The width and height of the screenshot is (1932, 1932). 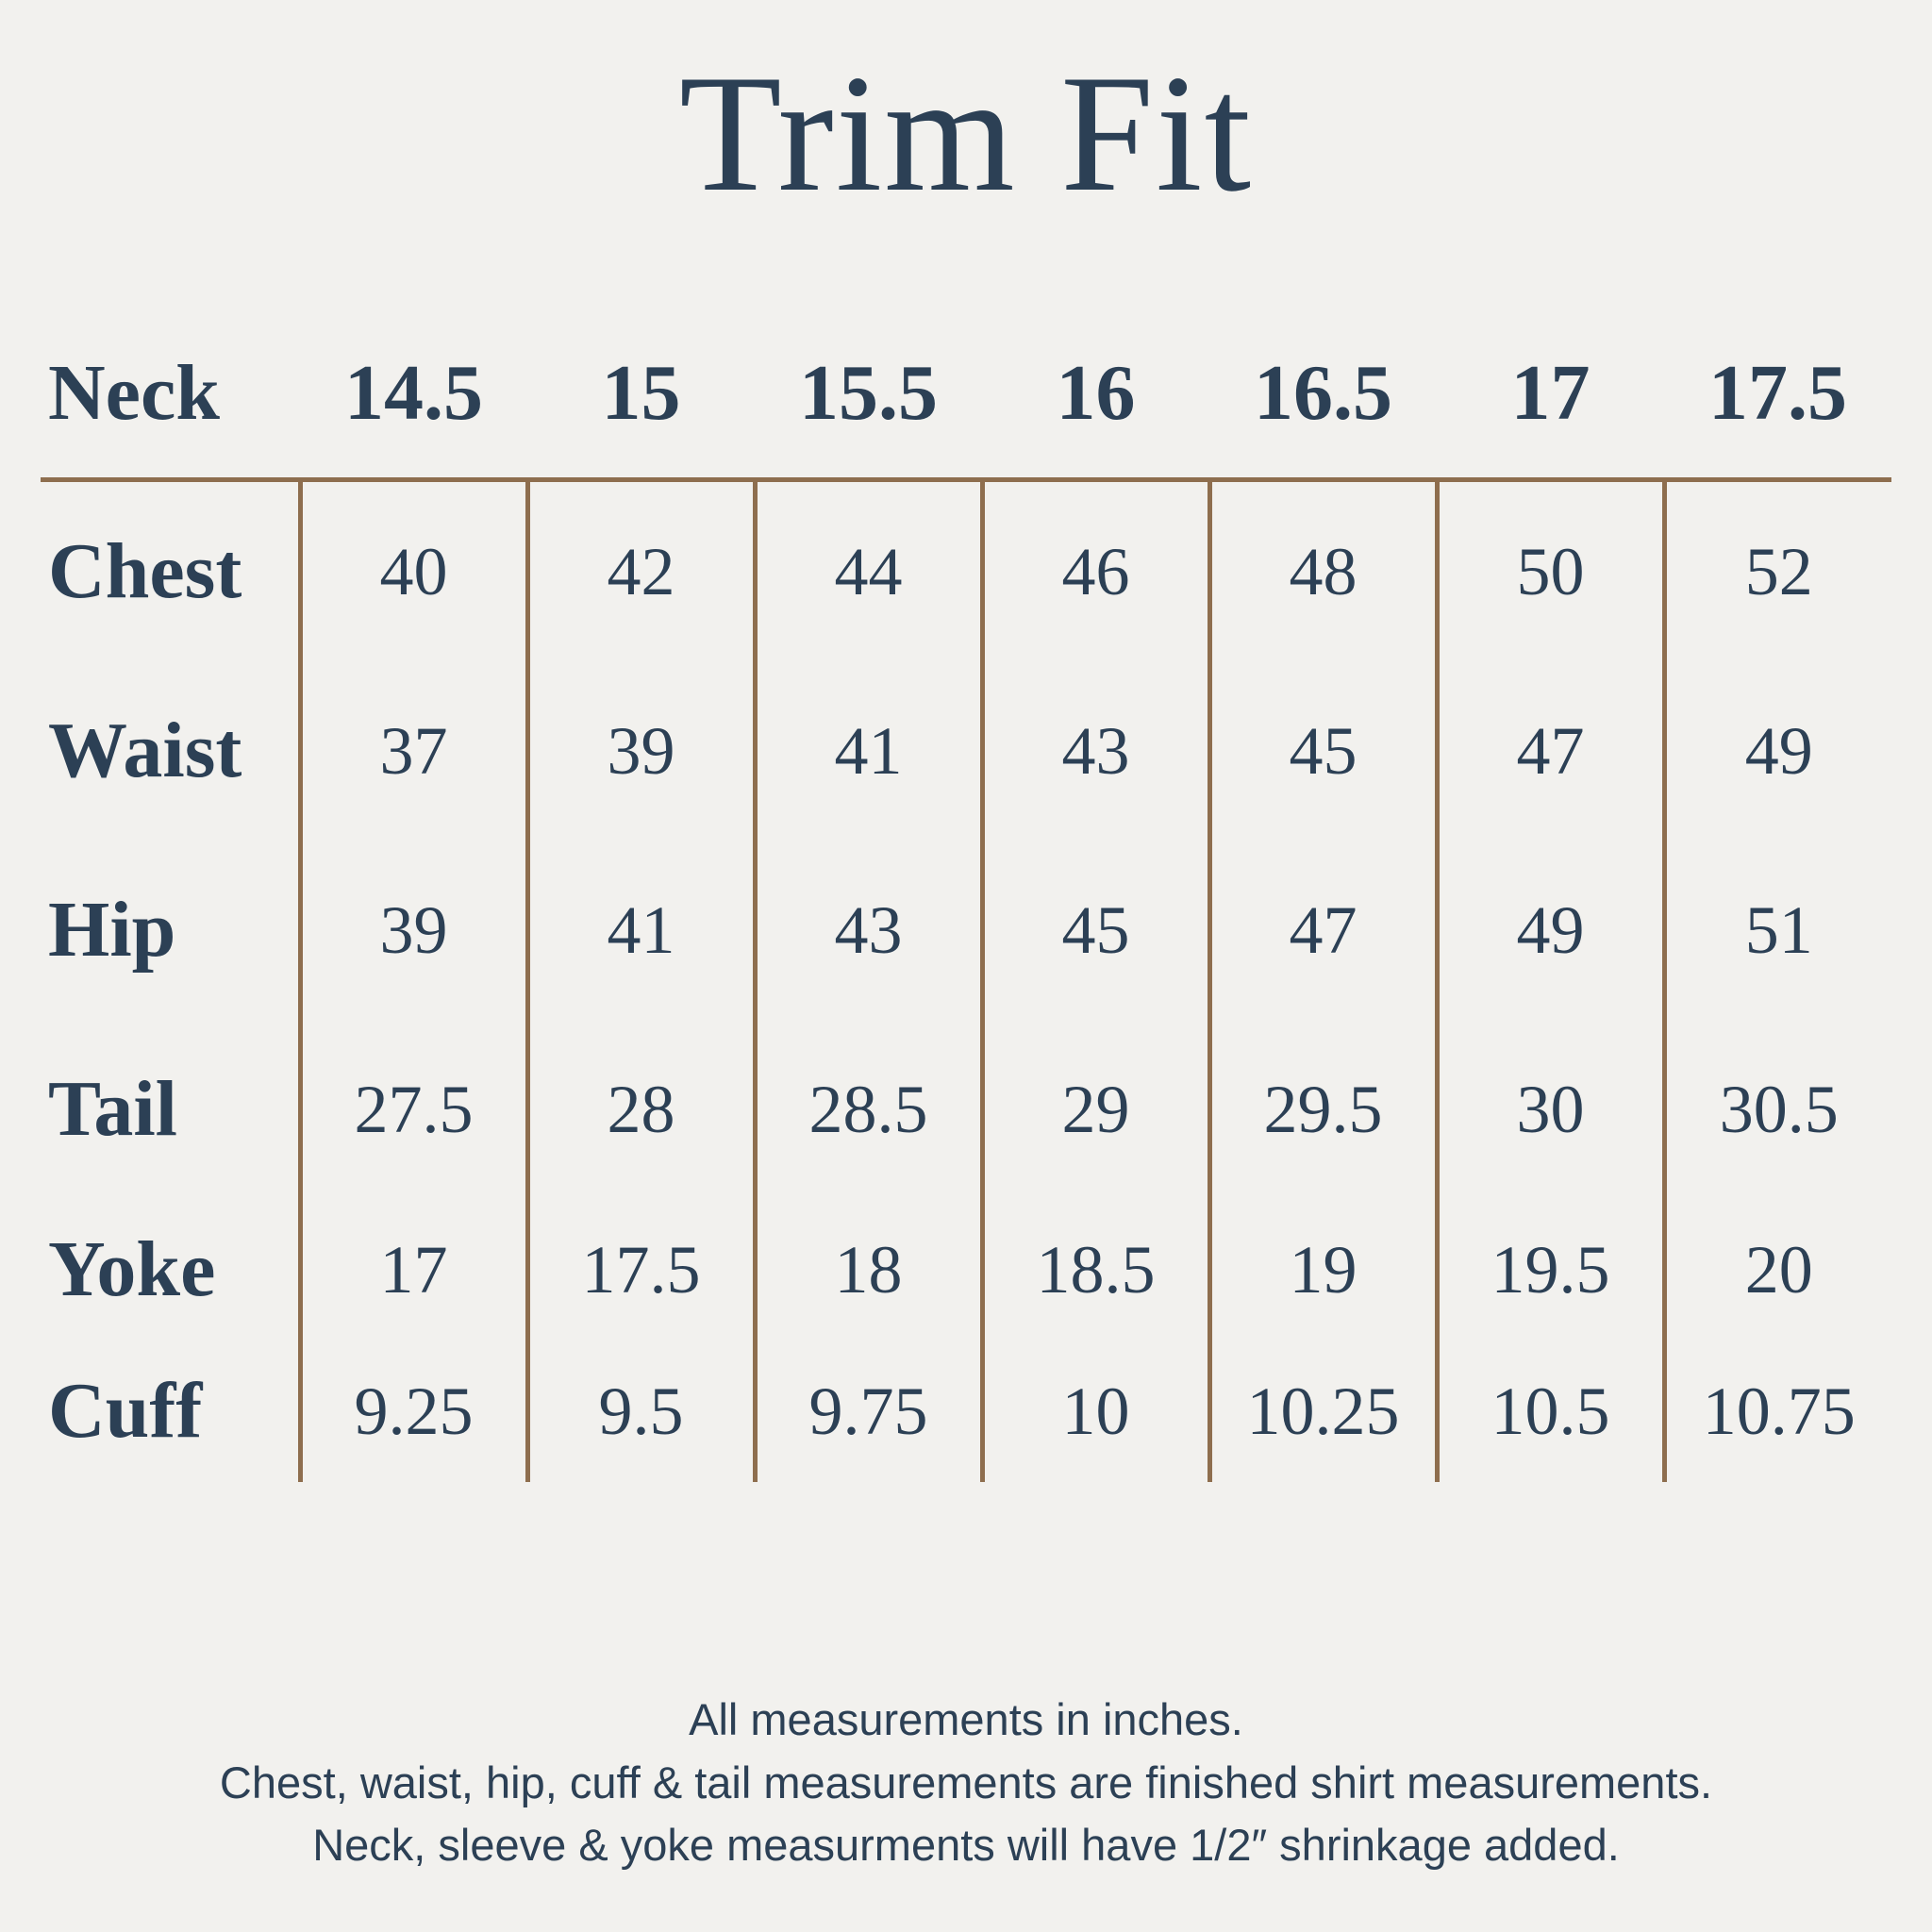 What do you see at coordinates (412, 751) in the screenshot?
I see `cell-waist-0: 37` at bounding box center [412, 751].